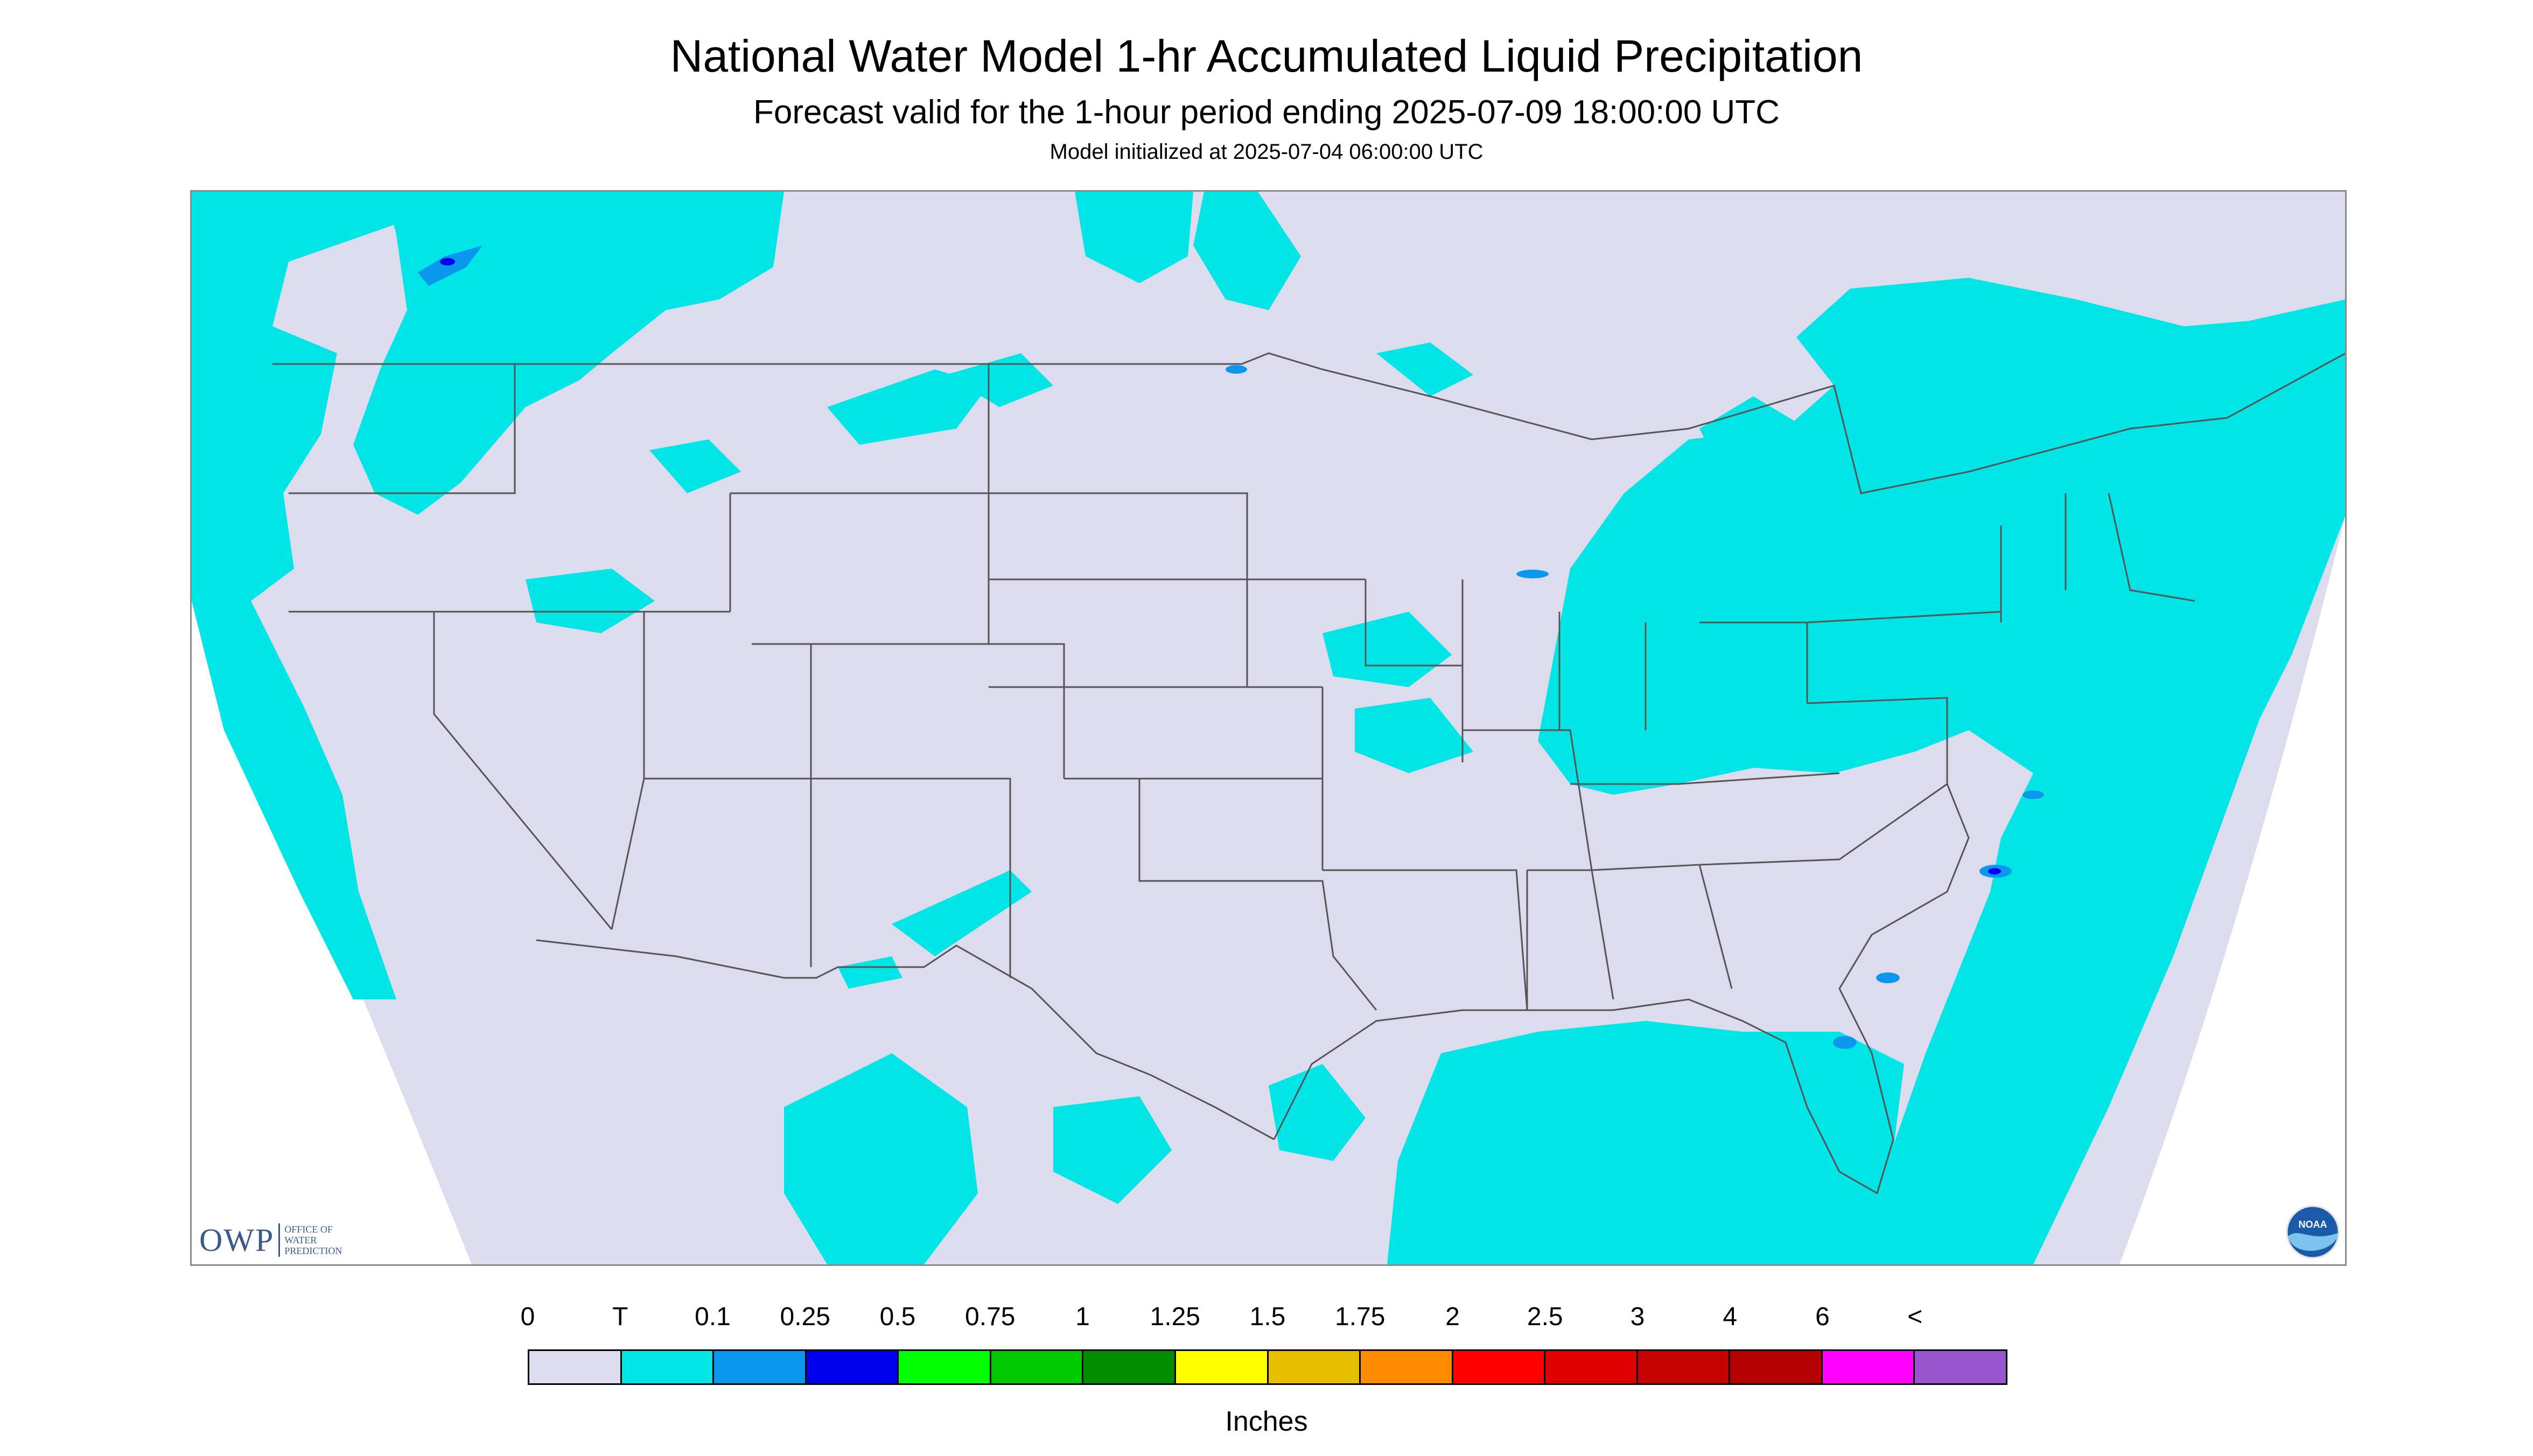 The width and height of the screenshot is (2533, 1456). Describe the element at coordinates (1638, 1317) in the screenshot. I see `legend-label: 3` at that location.